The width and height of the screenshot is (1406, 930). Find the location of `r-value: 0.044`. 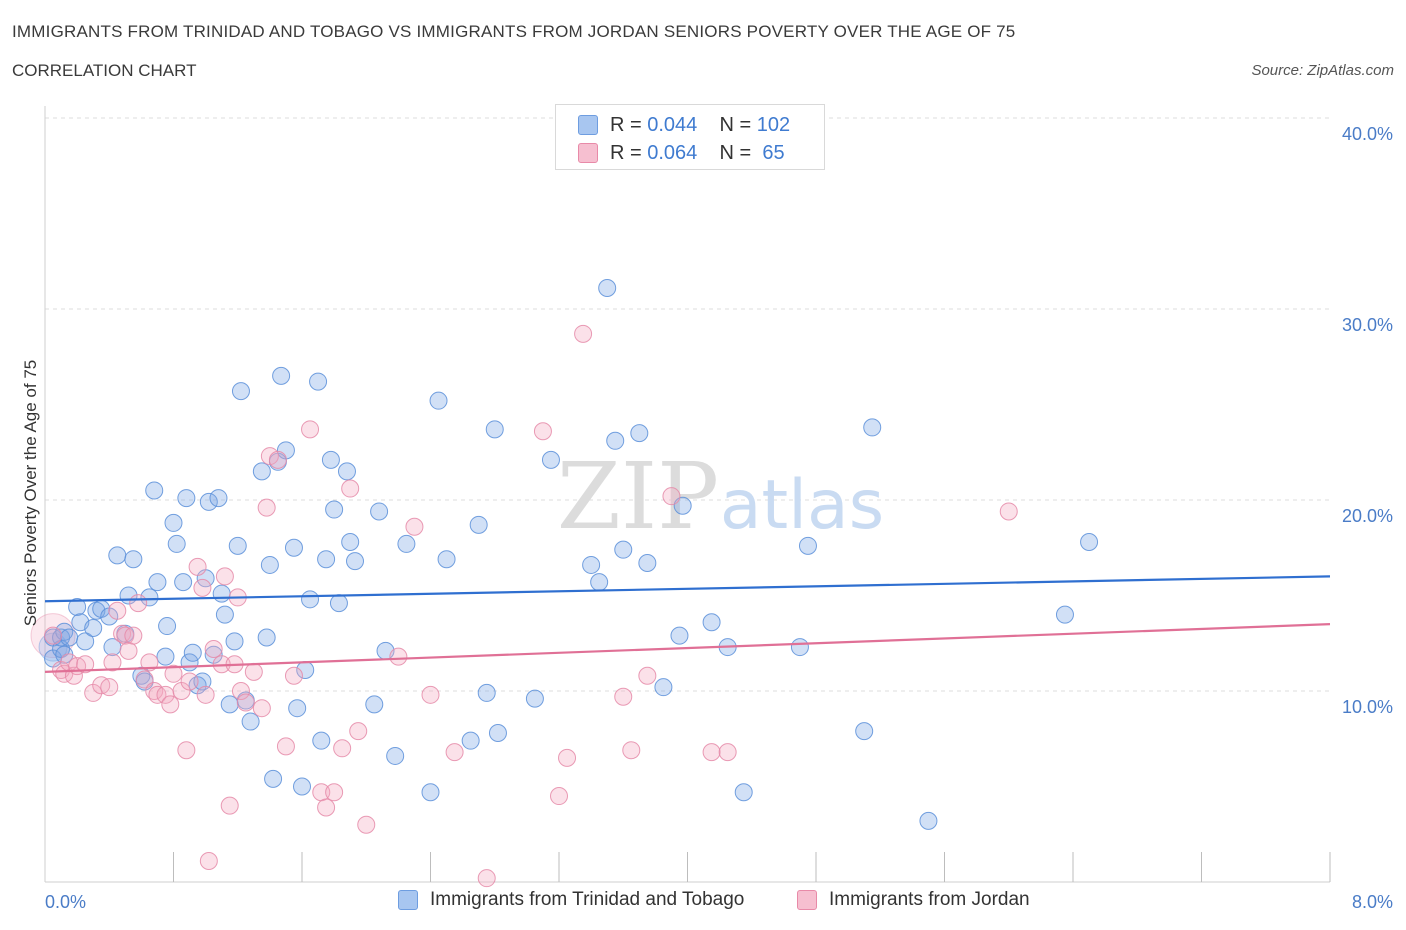

r-value: 0.044 is located at coordinates (672, 124).